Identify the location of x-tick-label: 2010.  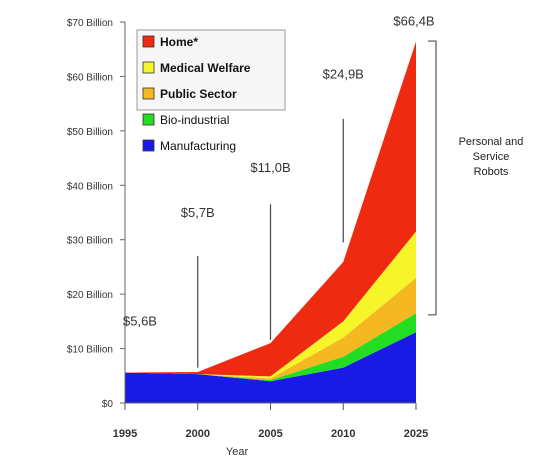
(343, 434).